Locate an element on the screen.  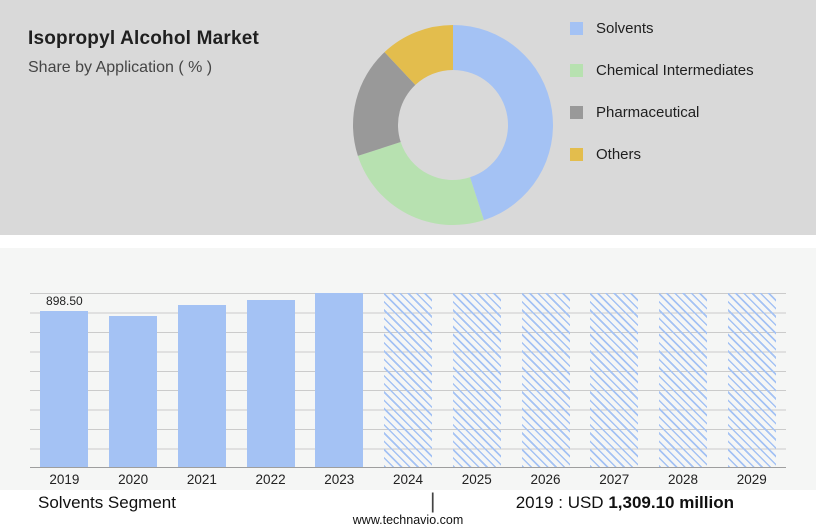
page-title: Isopropyl Alcohol Market is located at coordinates (144, 38).